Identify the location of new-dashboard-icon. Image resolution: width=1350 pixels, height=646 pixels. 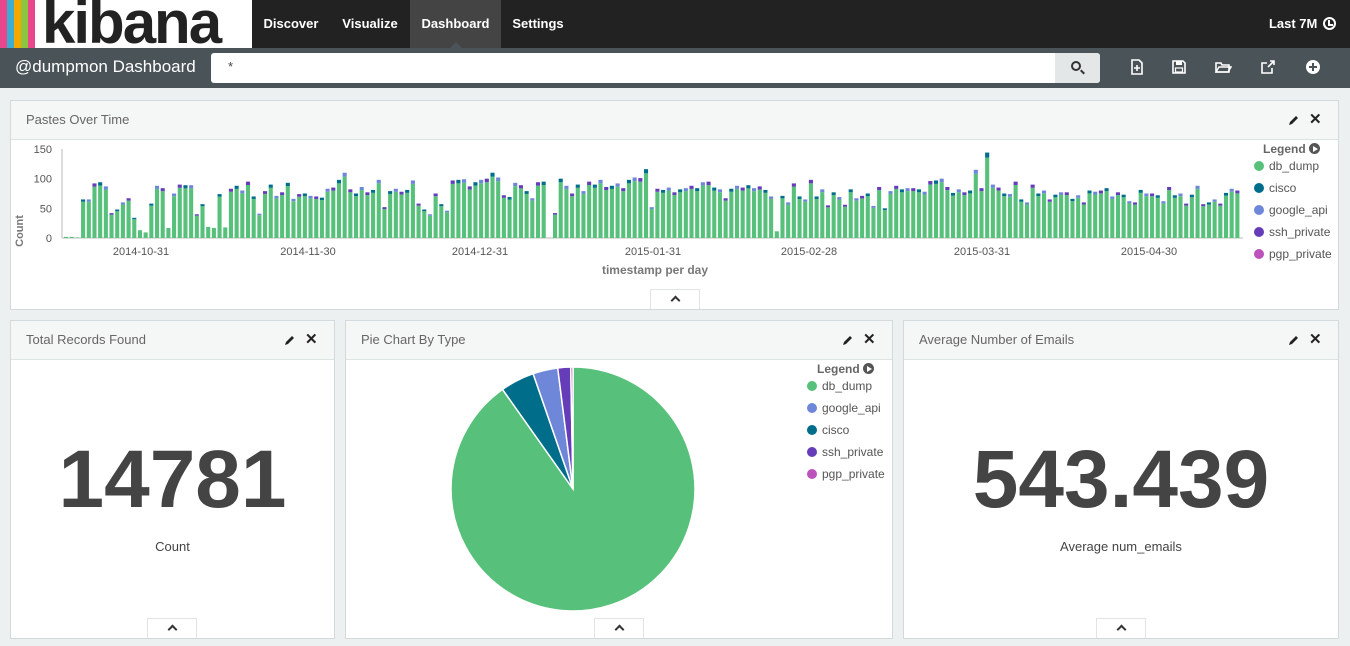
(1137, 67).